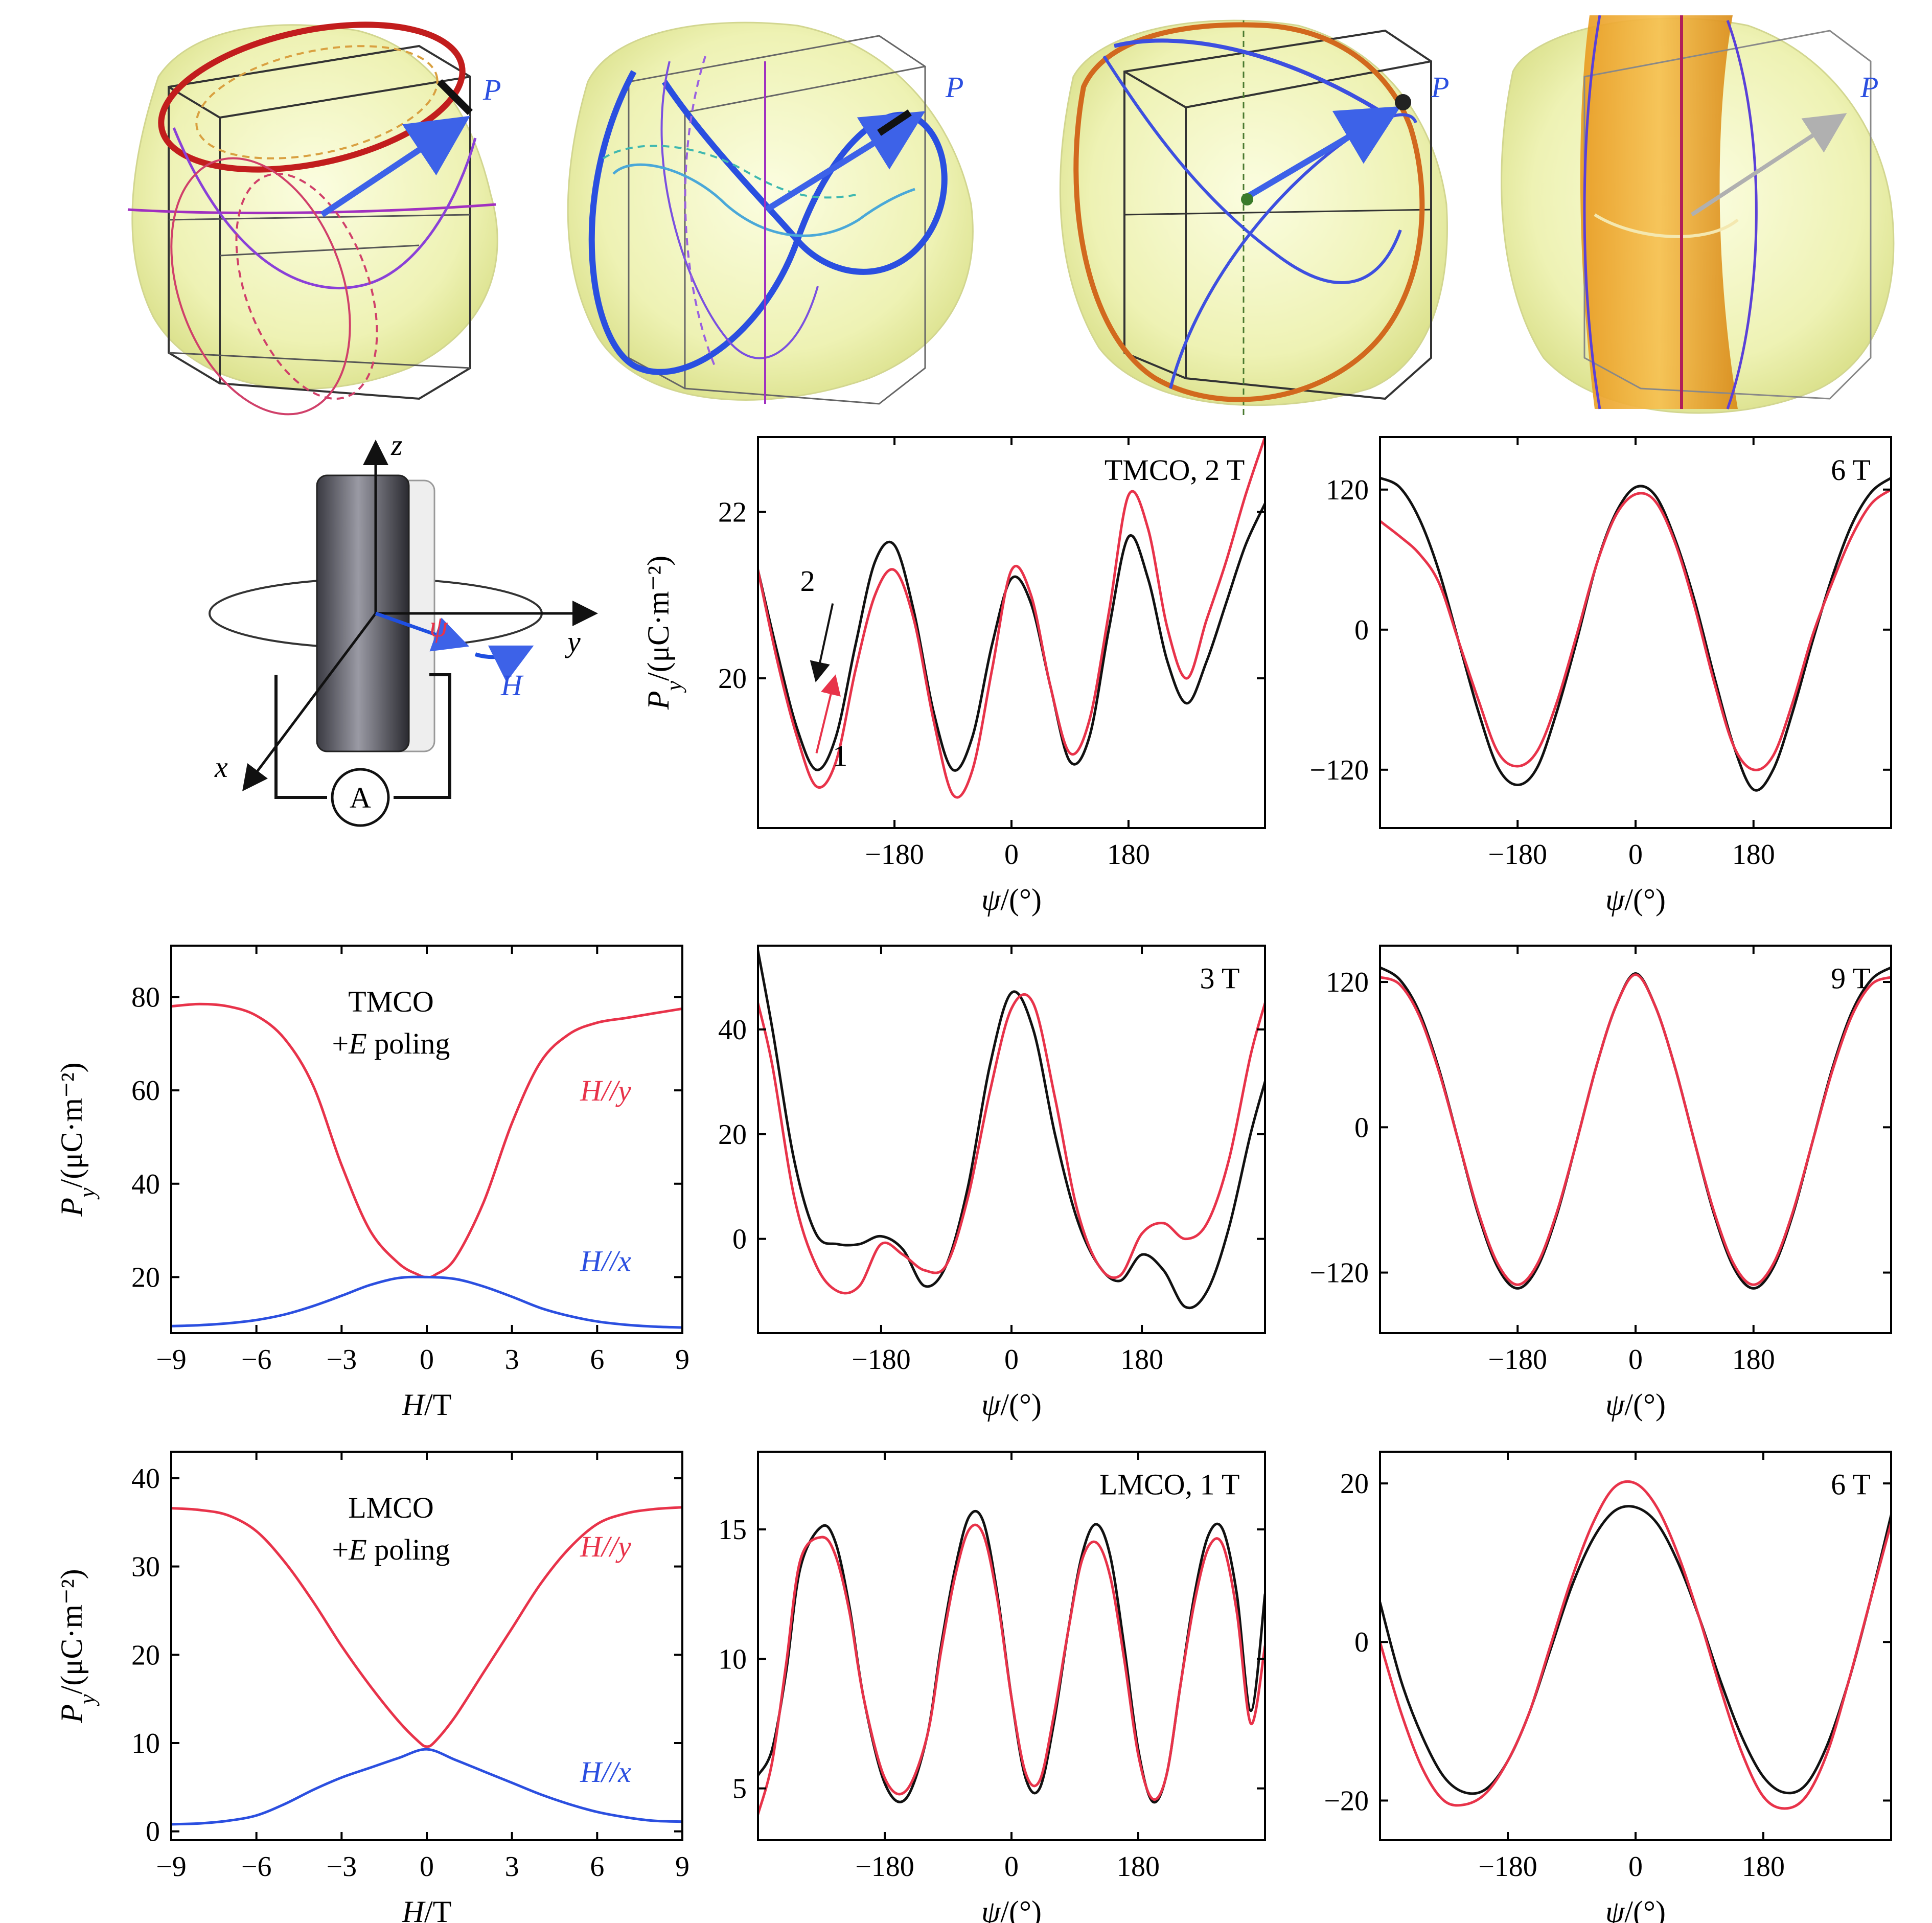  I want to click on series-label: H//x, so click(605, 1772).